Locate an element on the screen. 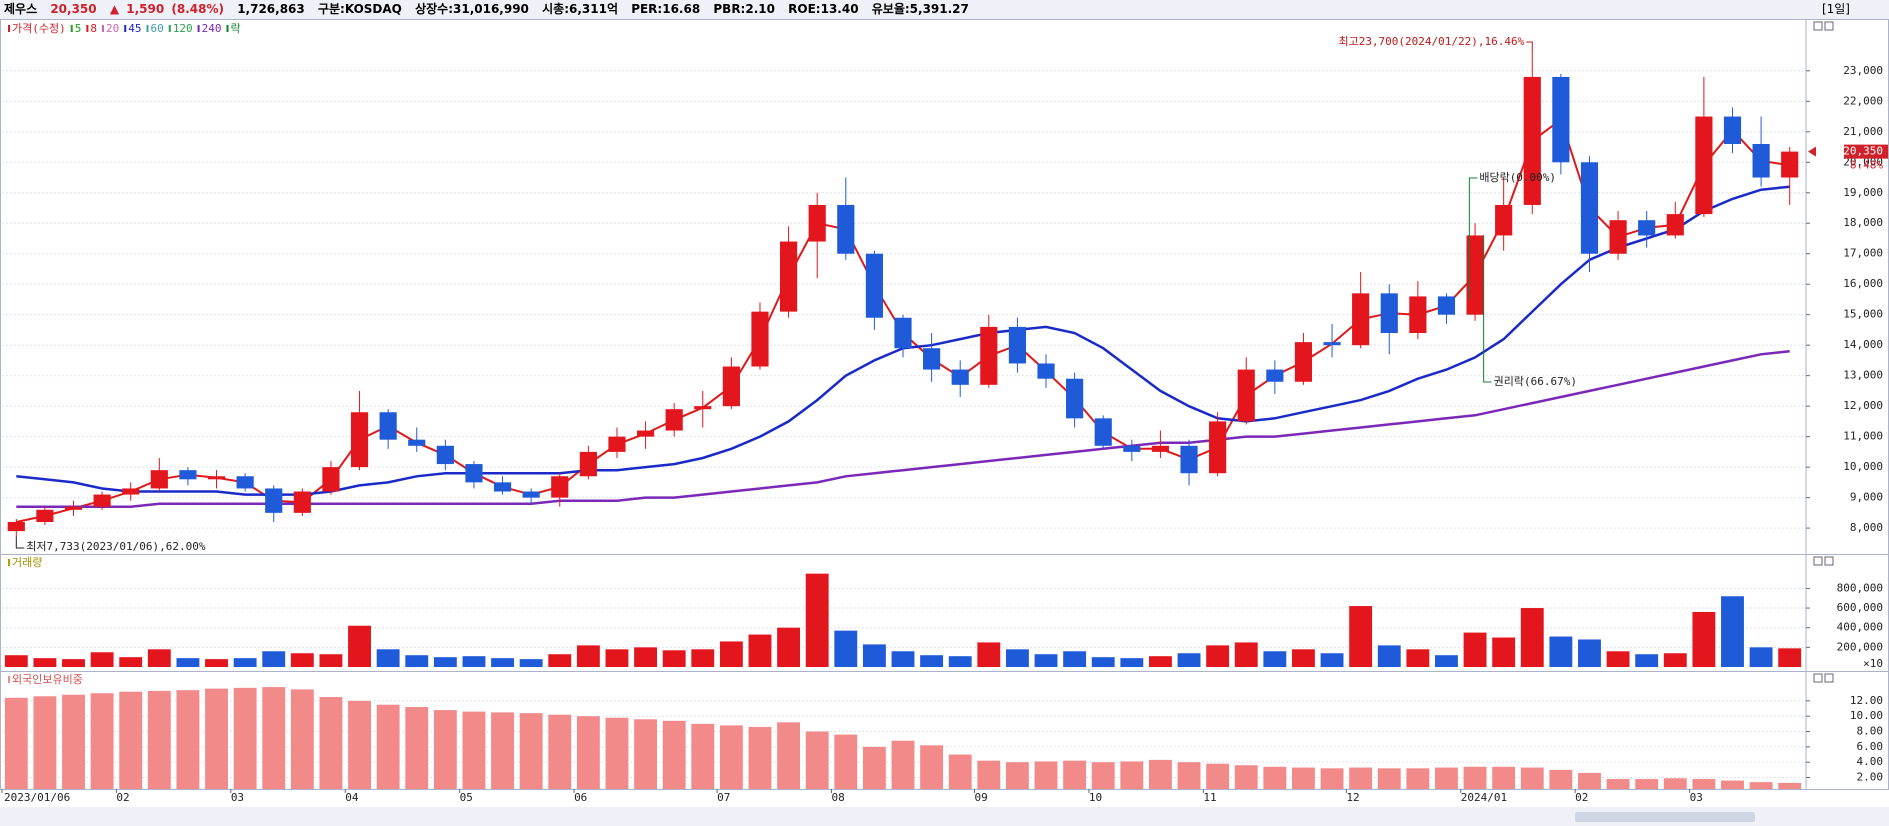 The height and width of the screenshot is (826, 1889). x-tick-label: 04 is located at coordinates (352, 797).